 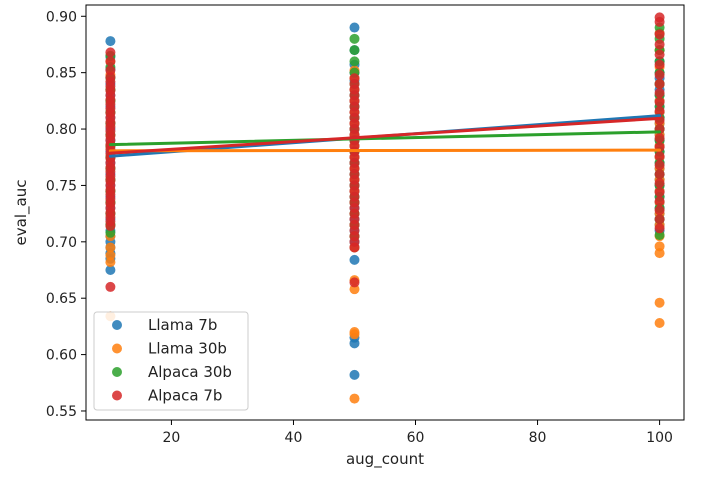 I want to click on legend-label: Llama 7b, so click(x=182, y=325).